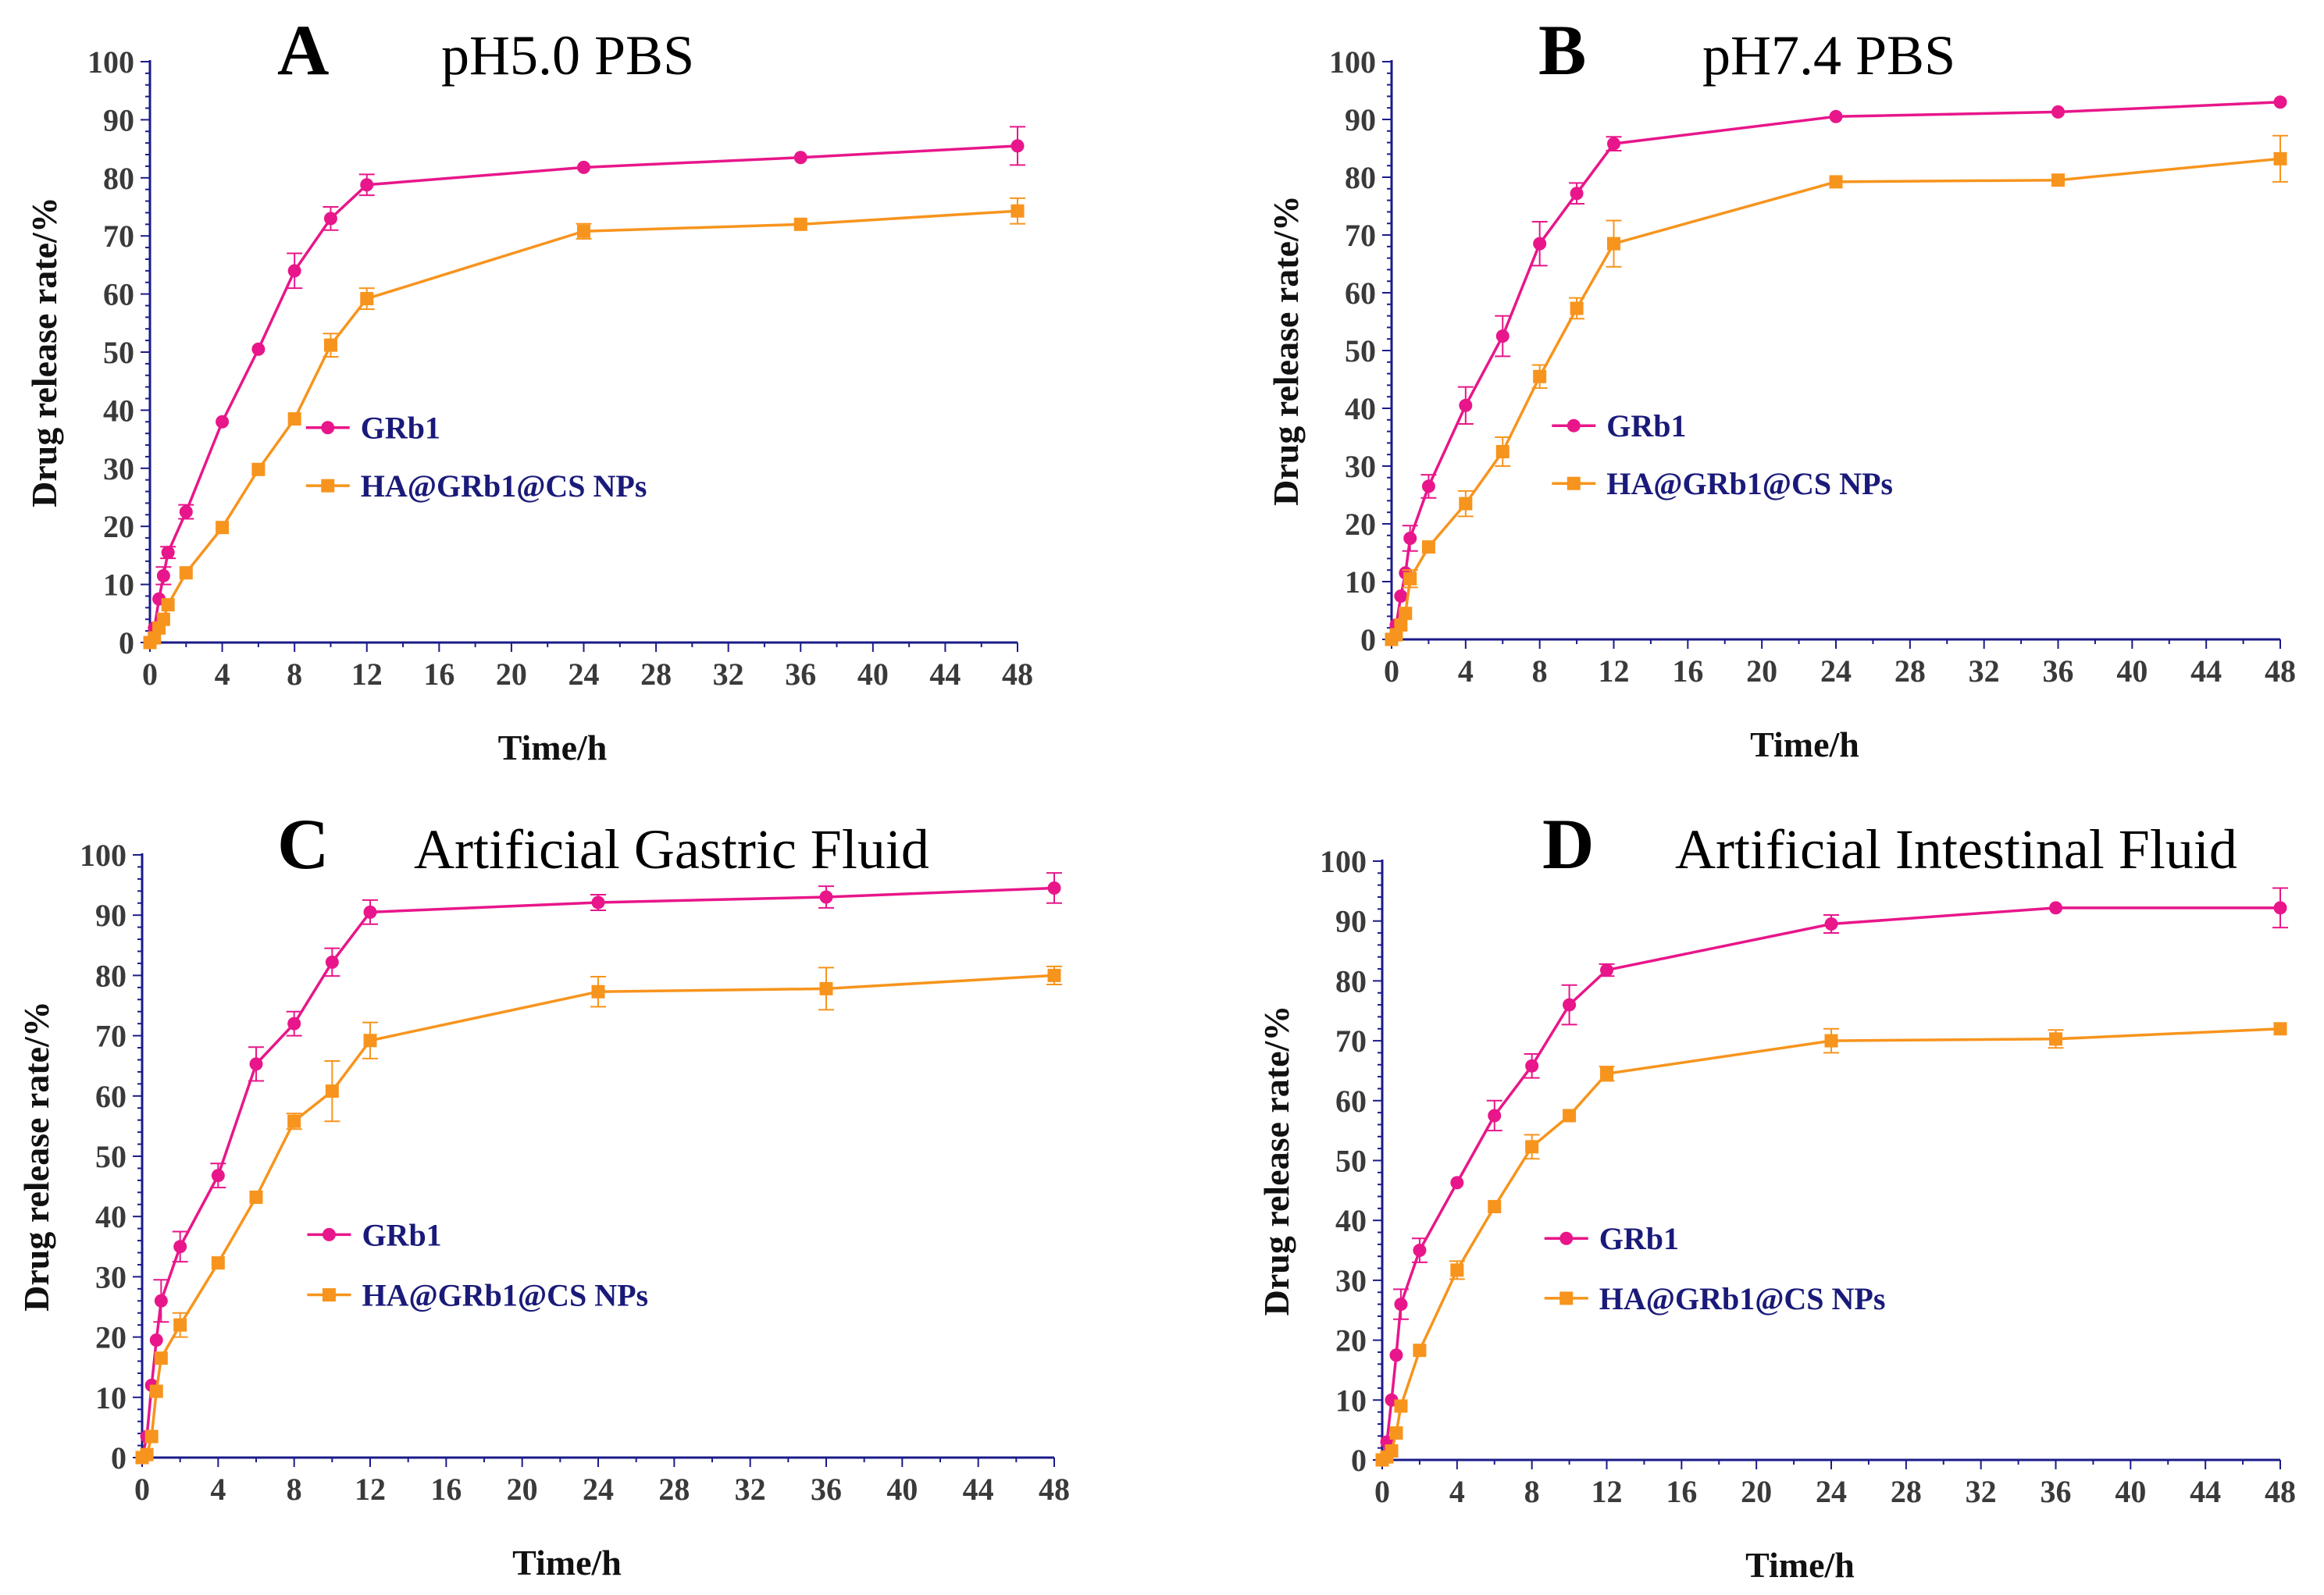 The image size is (2324, 1595). I want to click on y-tick-label: 90, so click(1360, 119).